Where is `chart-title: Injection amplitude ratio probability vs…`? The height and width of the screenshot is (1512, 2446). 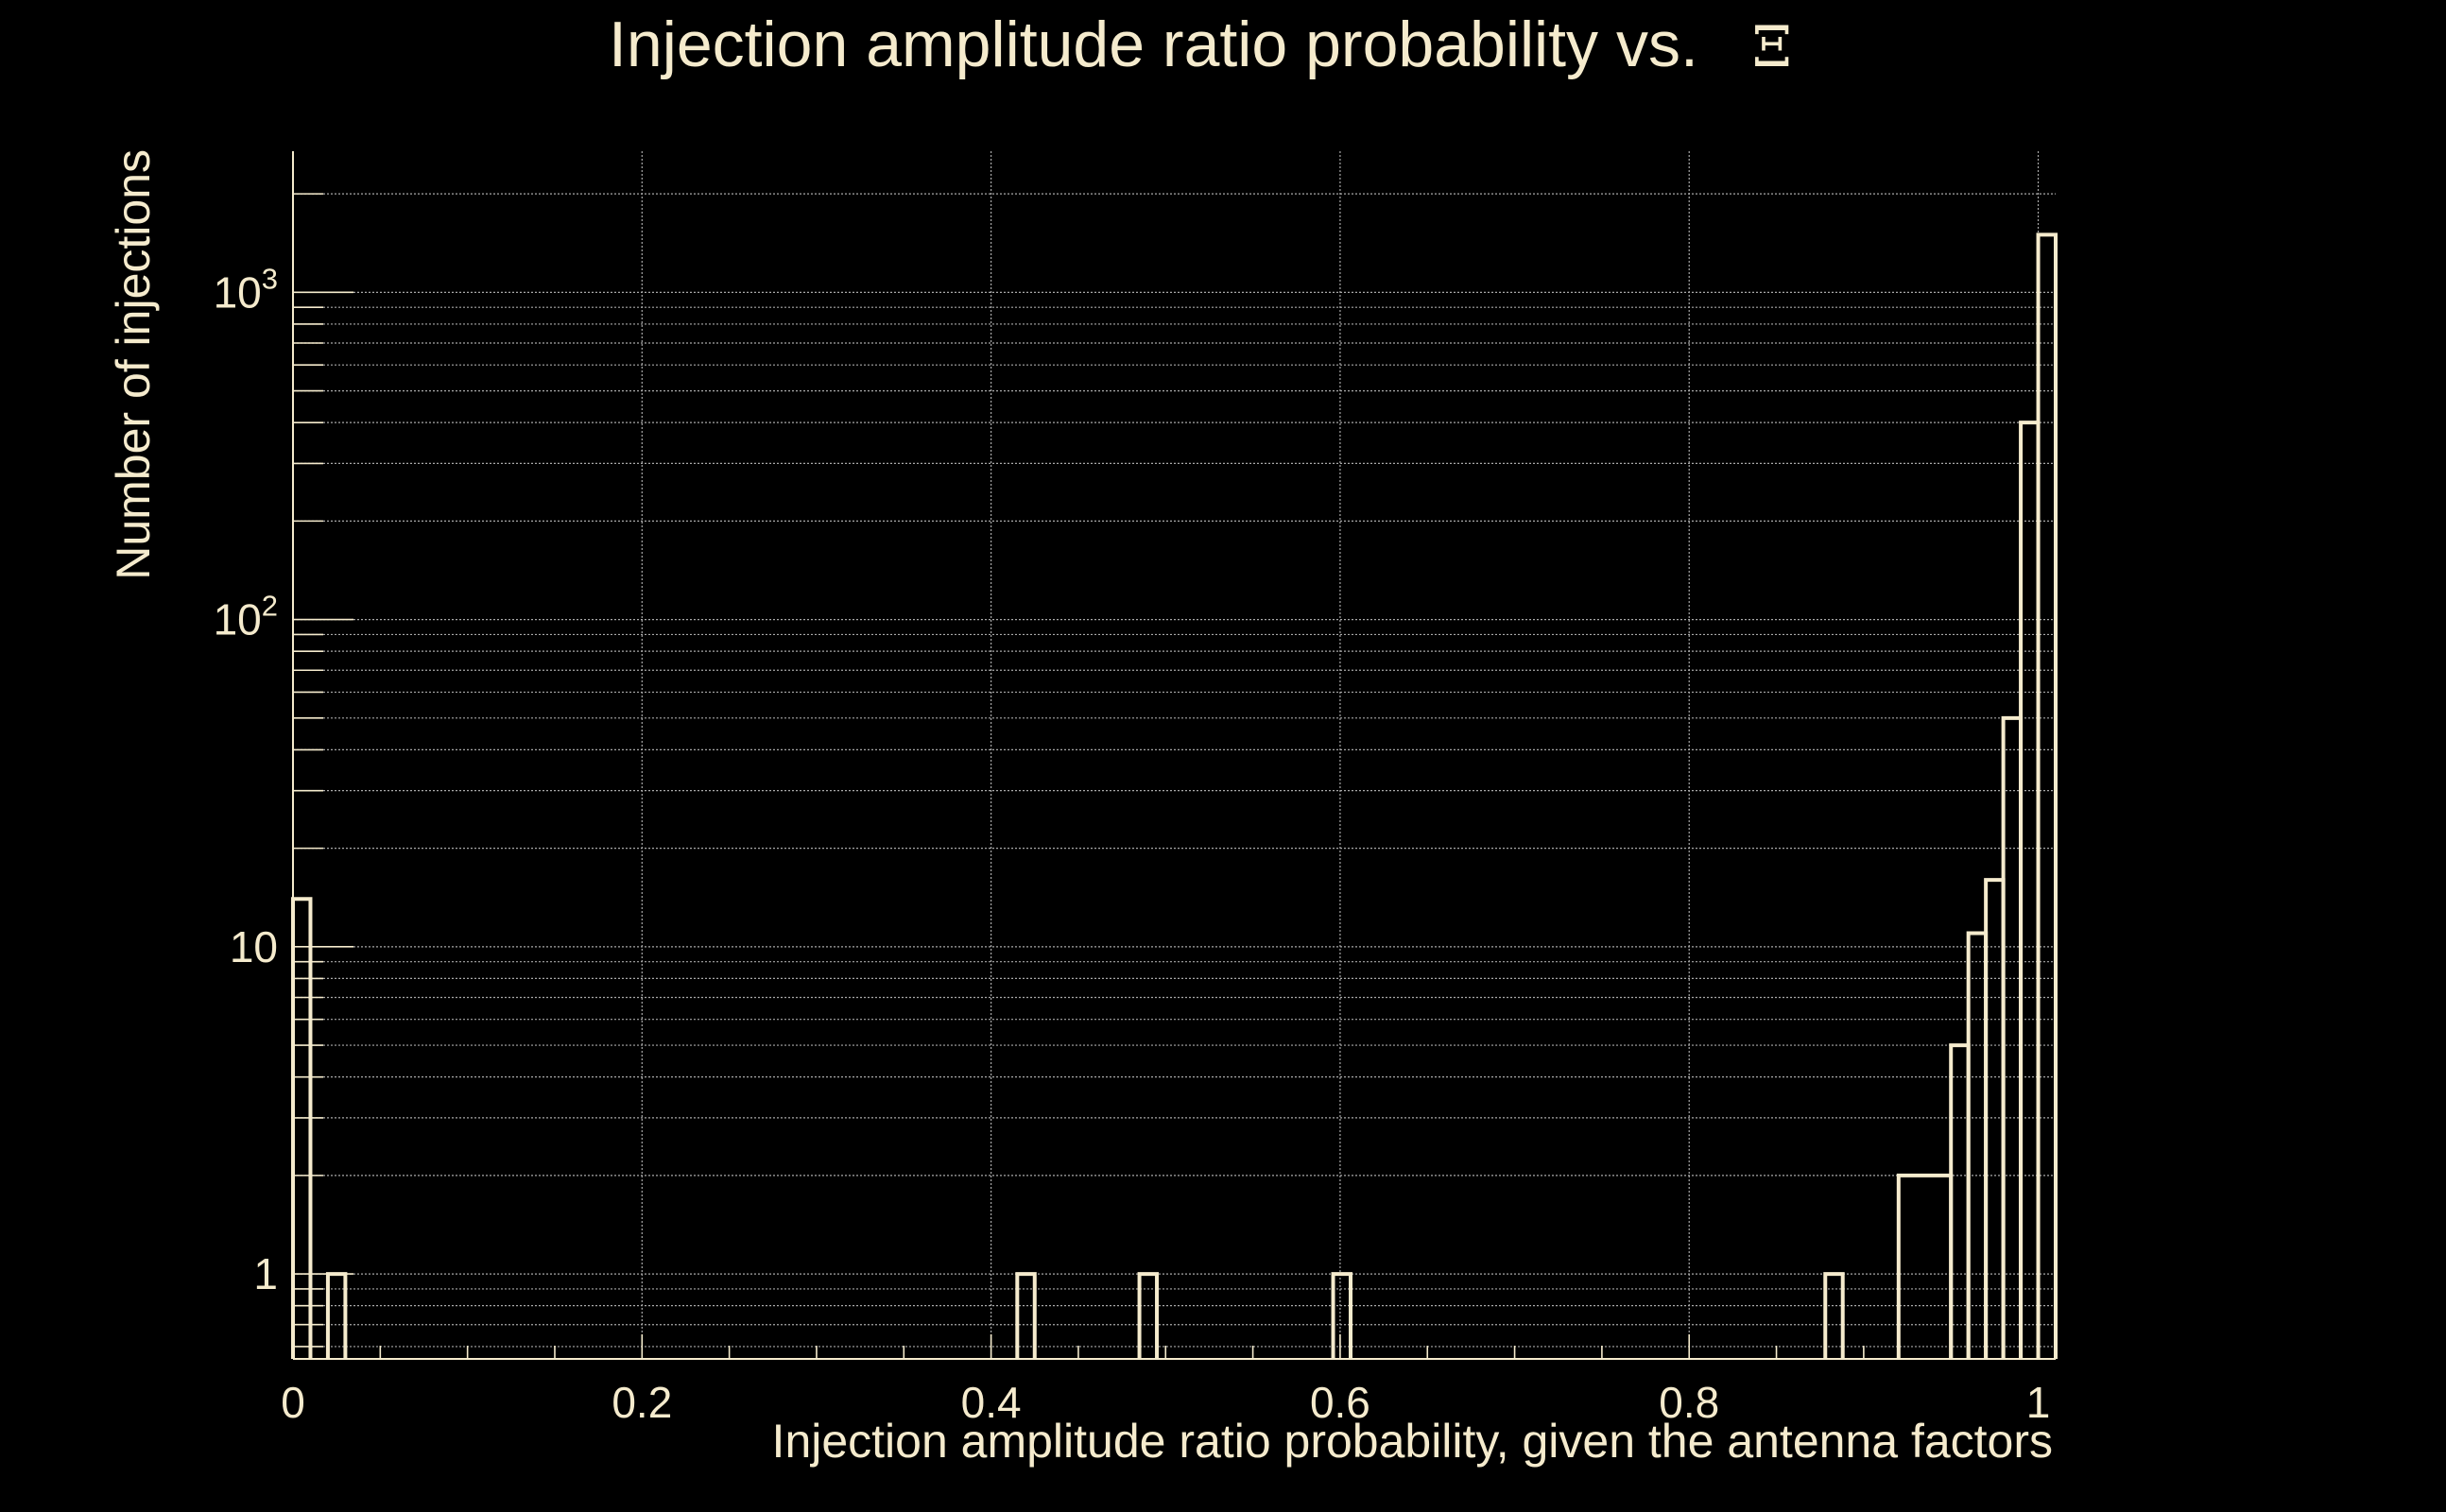 chart-title: Injection amplitude ratio probability vs… is located at coordinates (1200, 44).